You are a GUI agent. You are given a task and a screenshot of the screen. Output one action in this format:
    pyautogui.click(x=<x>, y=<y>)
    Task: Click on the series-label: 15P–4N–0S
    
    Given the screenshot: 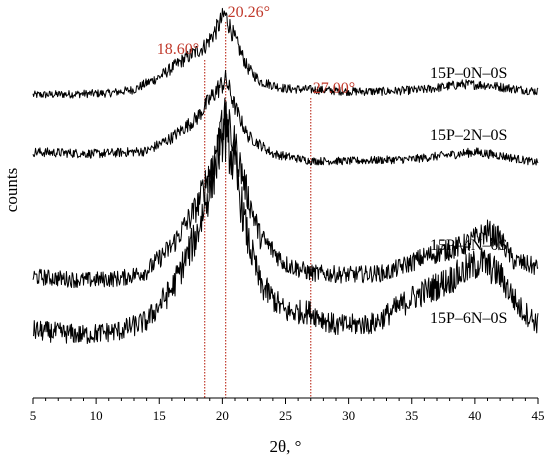 What is the action you would take?
    pyautogui.click(x=468, y=245)
    